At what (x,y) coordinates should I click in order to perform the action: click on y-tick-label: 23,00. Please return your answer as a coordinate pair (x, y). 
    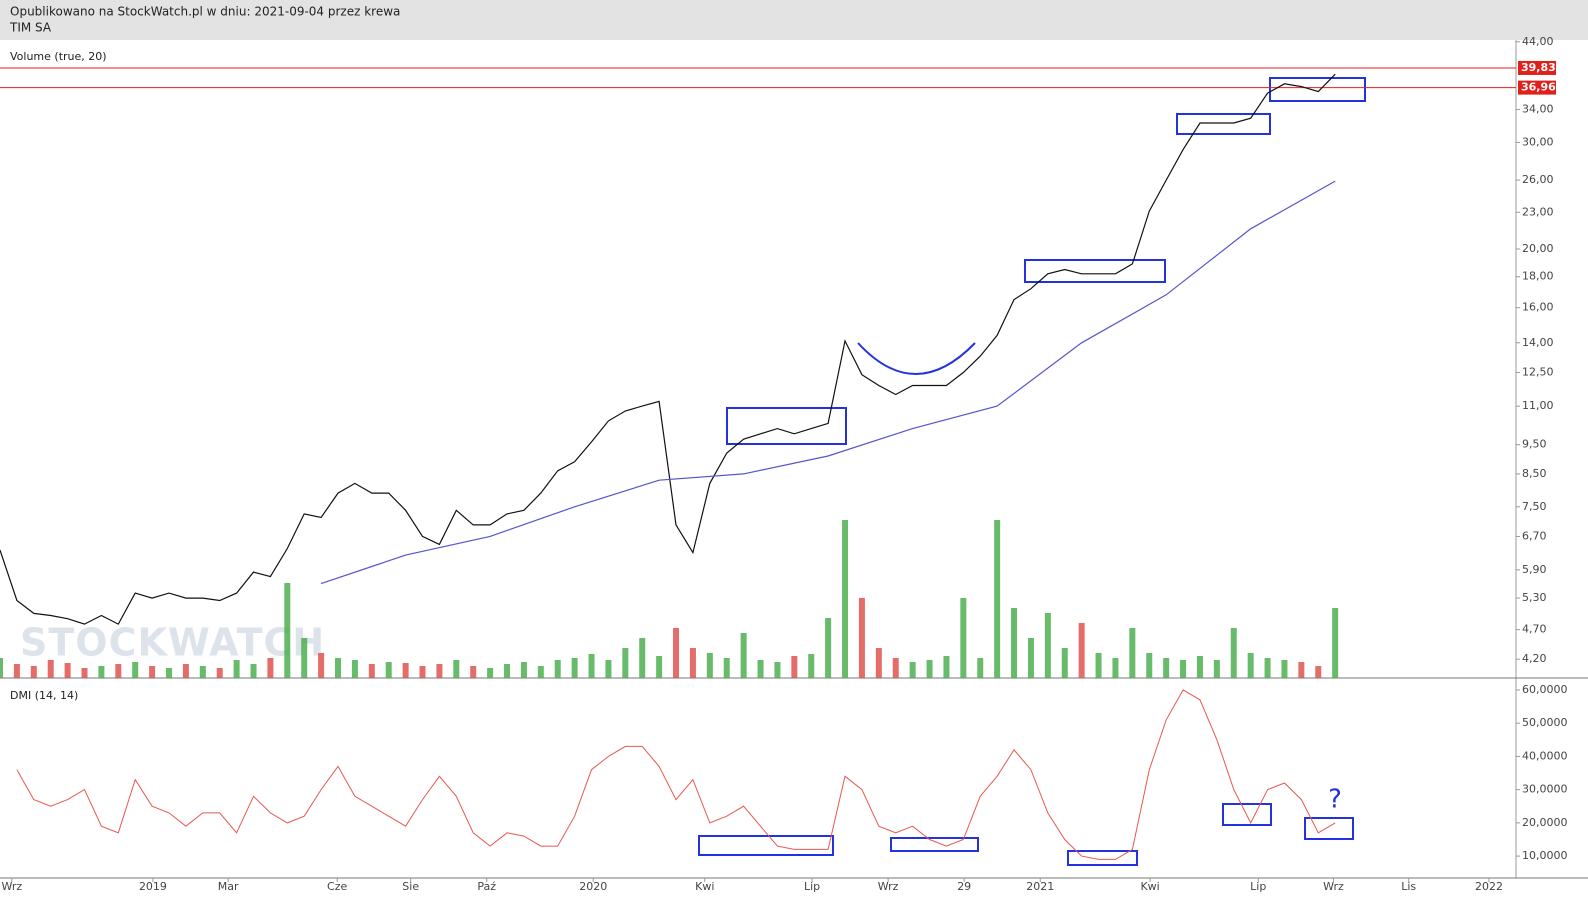
    Looking at the image, I should click on (1538, 211).